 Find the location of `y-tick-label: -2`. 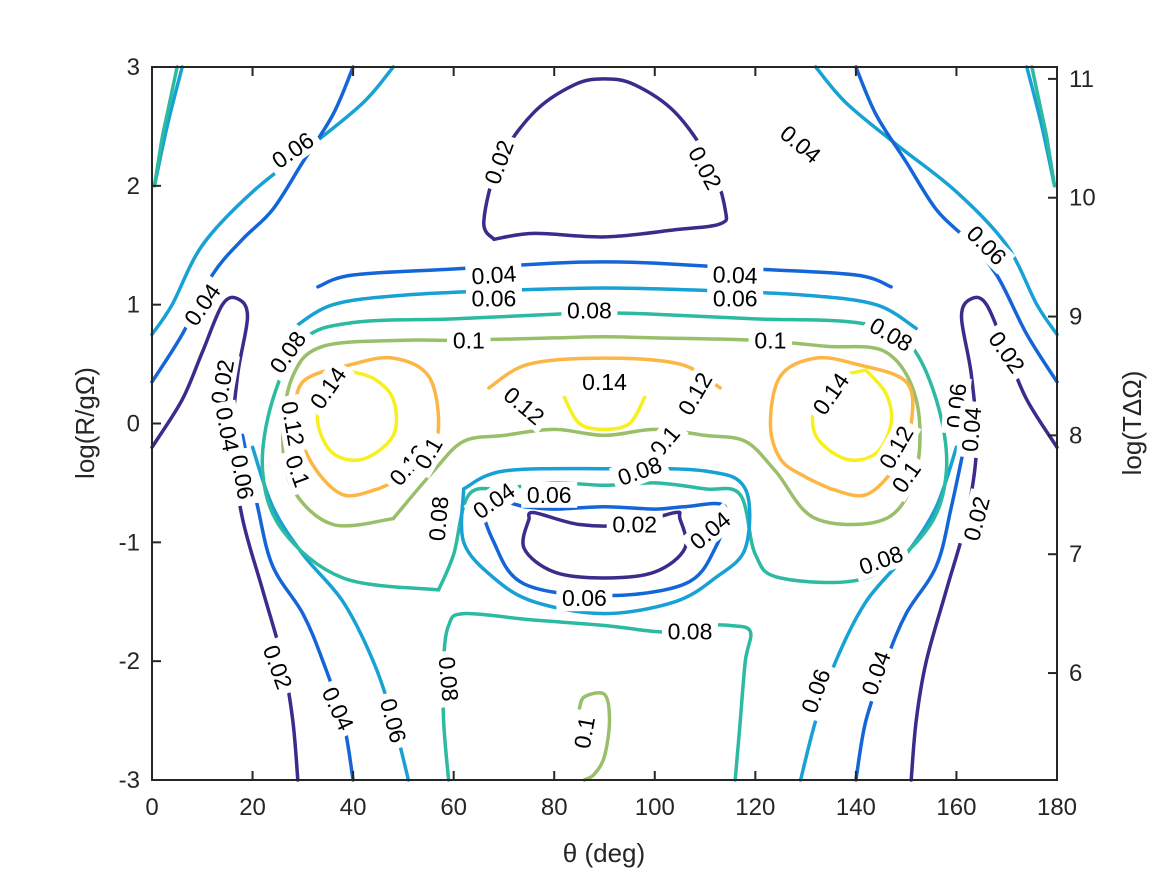

y-tick-label: -2 is located at coordinates (129, 661).